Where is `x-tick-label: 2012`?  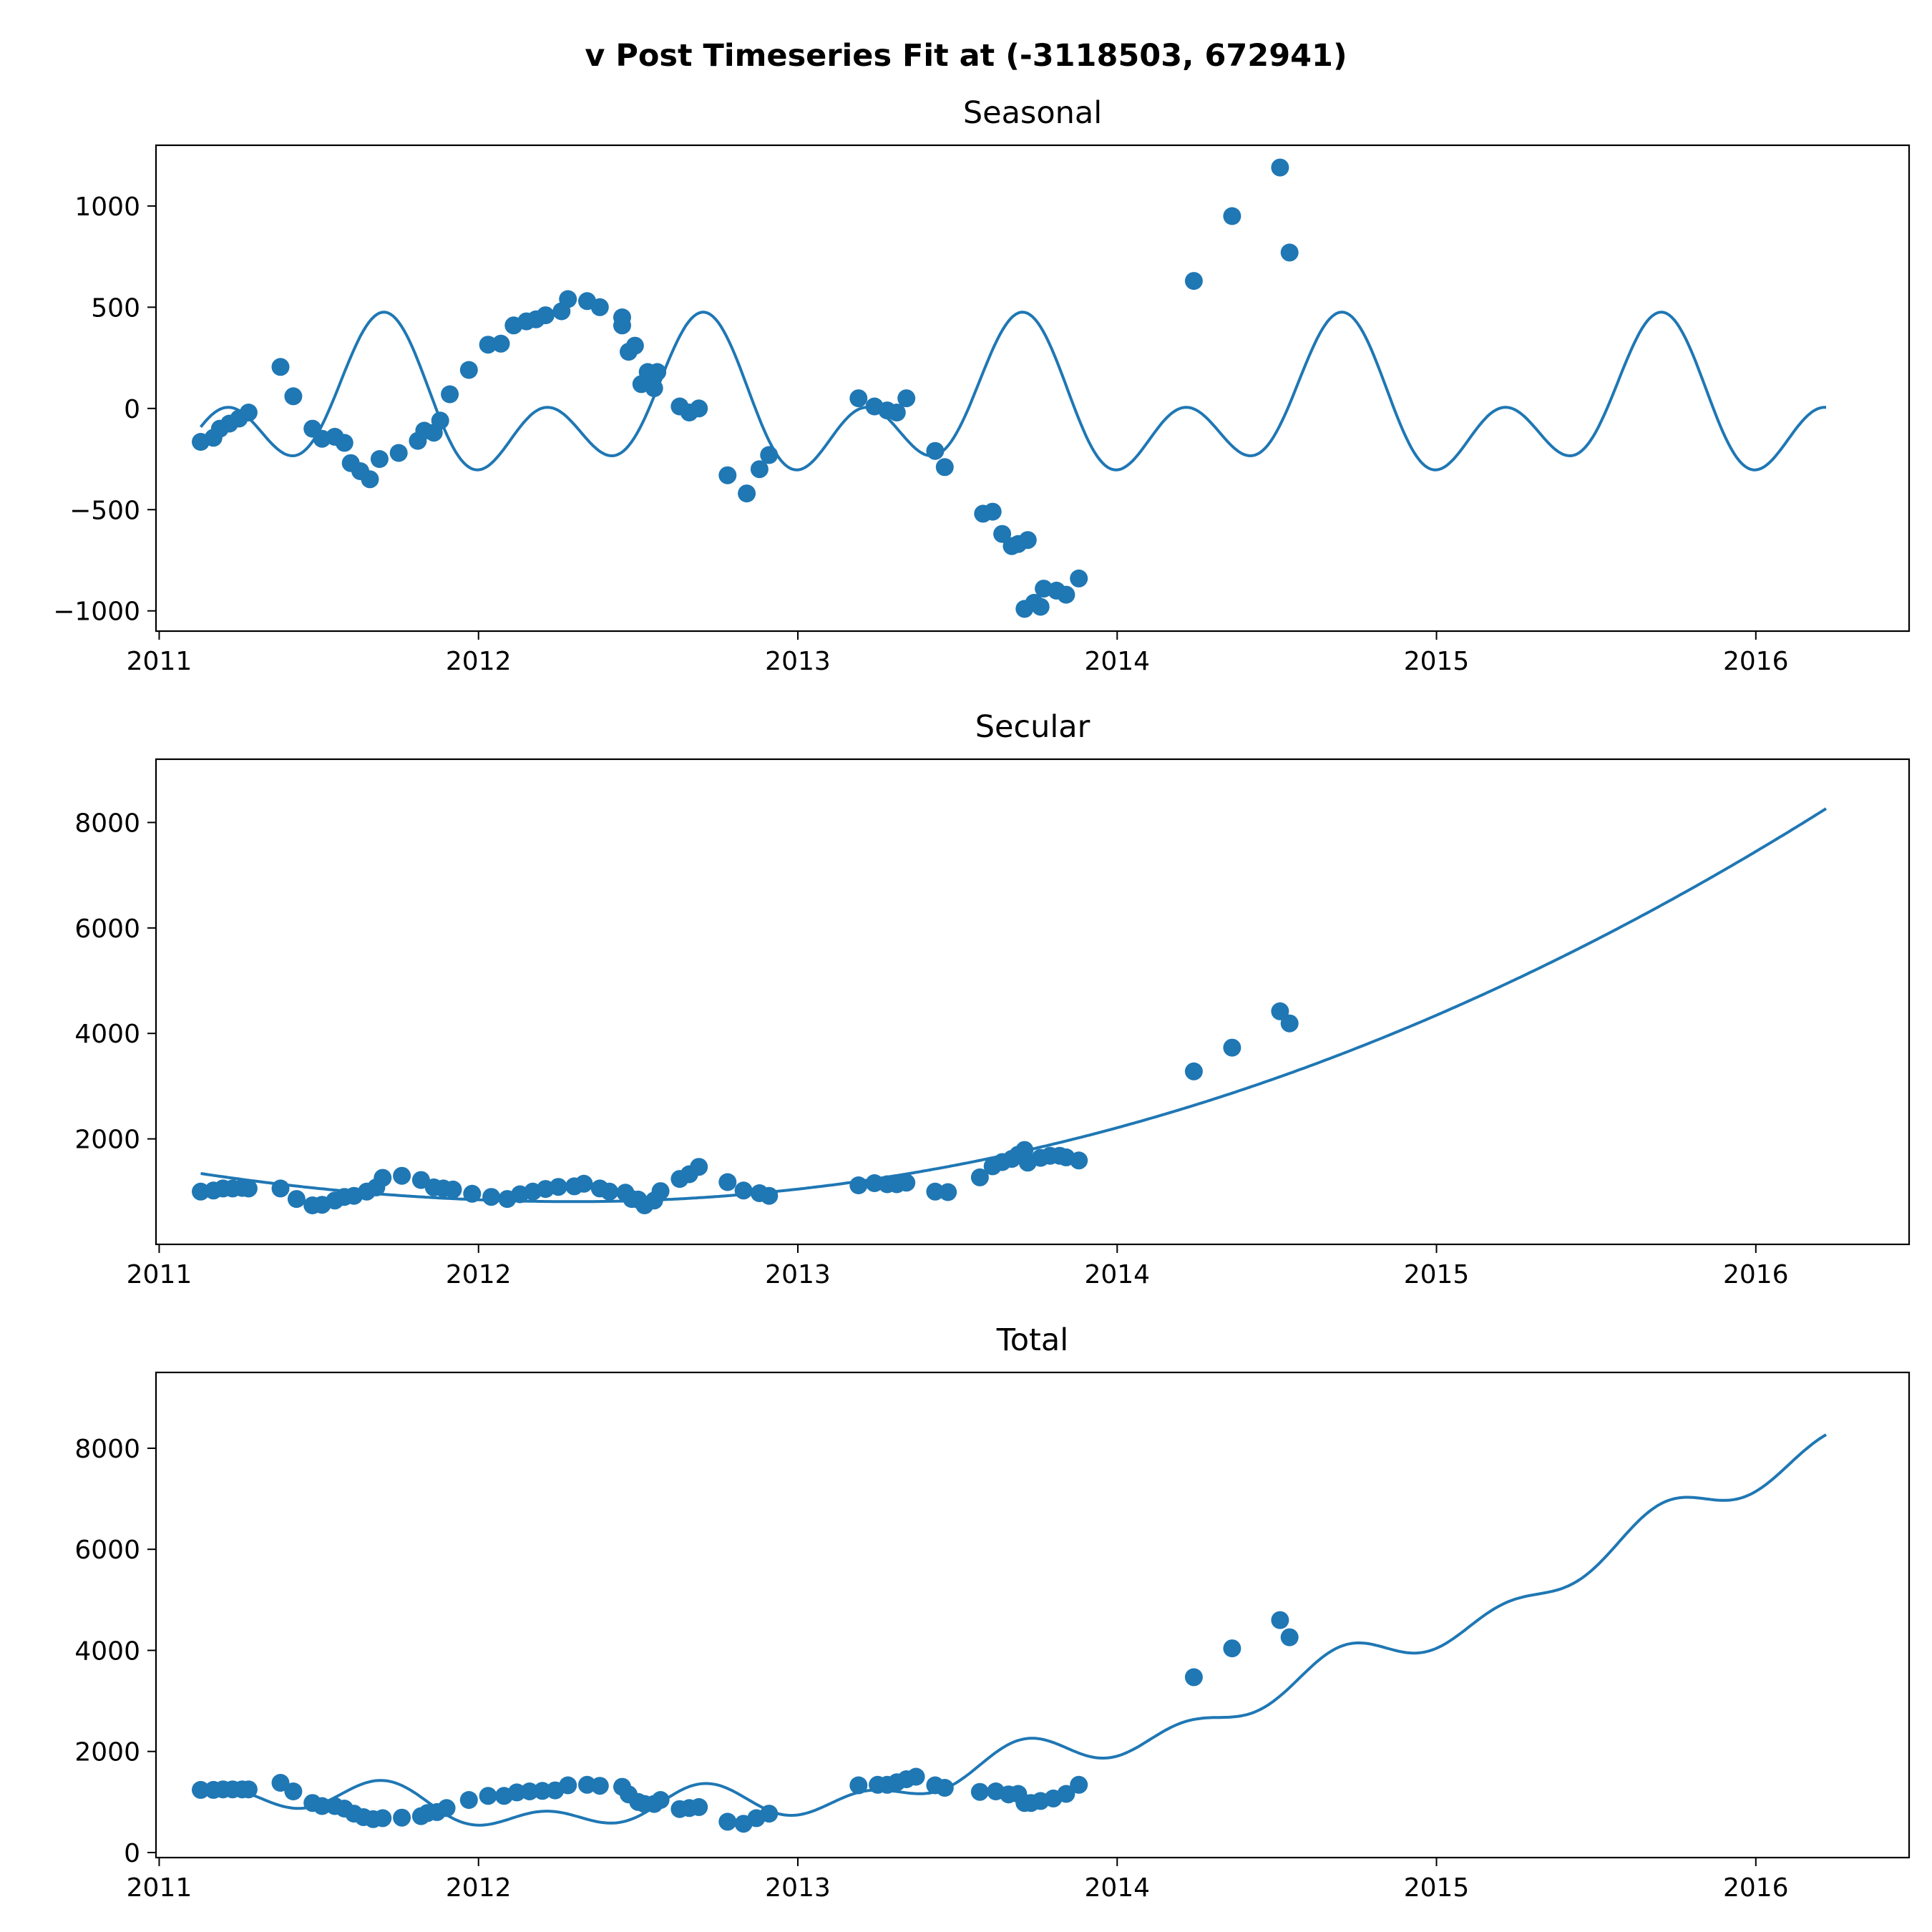
x-tick-label: 2012 is located at coordinates (479, 1274).